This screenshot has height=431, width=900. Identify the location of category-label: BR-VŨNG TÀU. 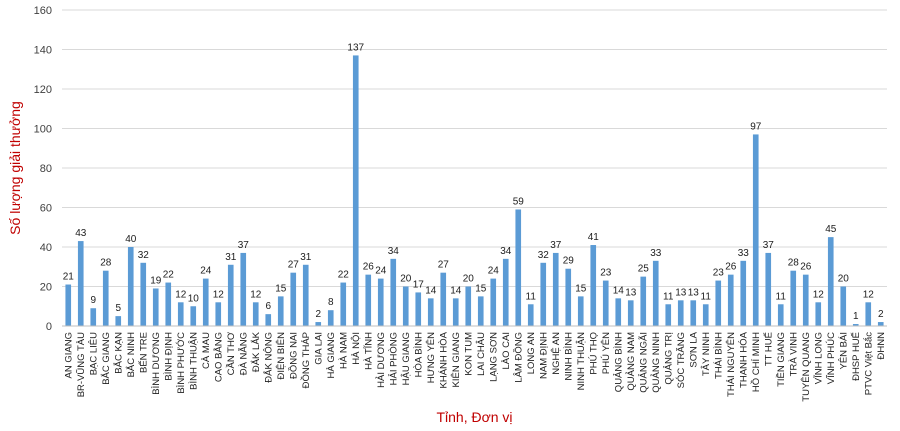
(81, 364).